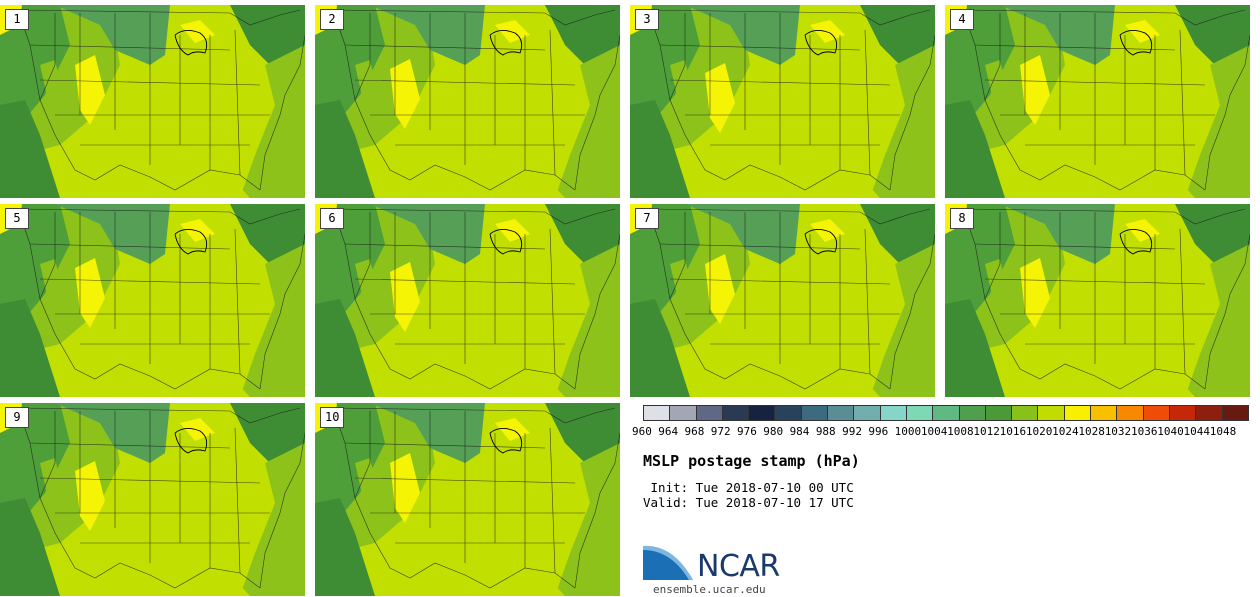 This screenshot has height=597, width=1260. Describe the element at coordinates (960, 431) in the screenshot. I see `colorbar-tick-label: 1008` at that location.